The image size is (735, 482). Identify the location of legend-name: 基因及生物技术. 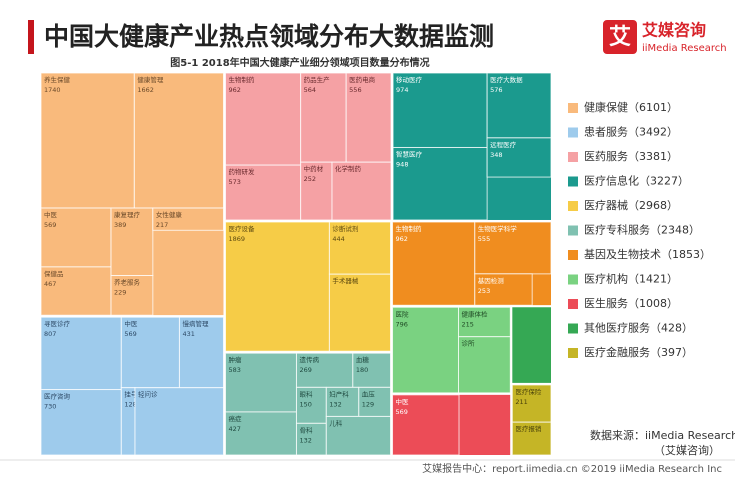
(622, 254).